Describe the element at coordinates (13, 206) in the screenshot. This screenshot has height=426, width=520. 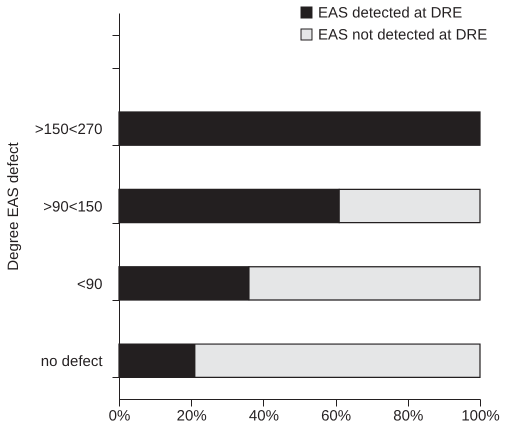
I see `y-axis-title: Degree EAS defect` at that location.